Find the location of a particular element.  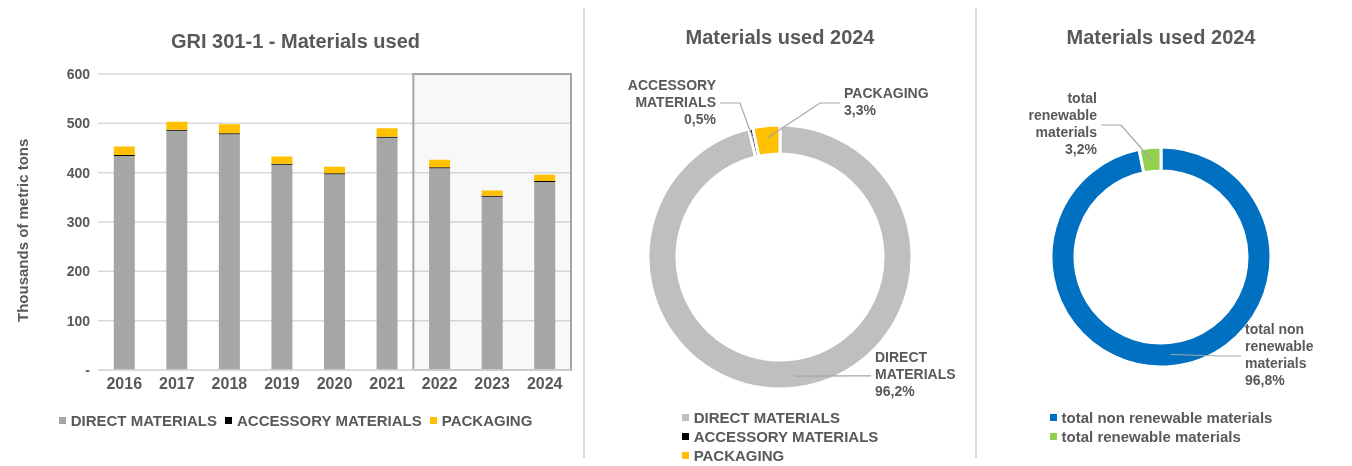

legend-label: total non renewable materials is located at coordinates (1167, 417).